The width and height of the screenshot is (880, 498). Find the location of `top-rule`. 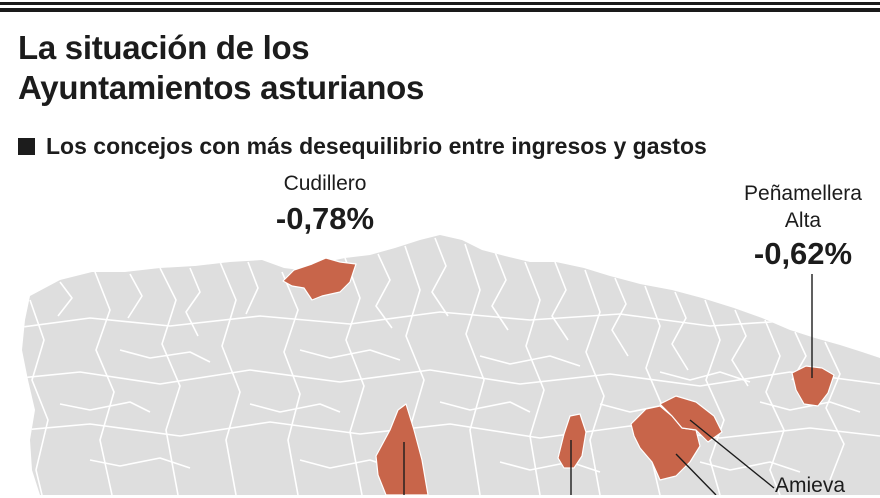

top-rule is located at coordinates (440, 3).